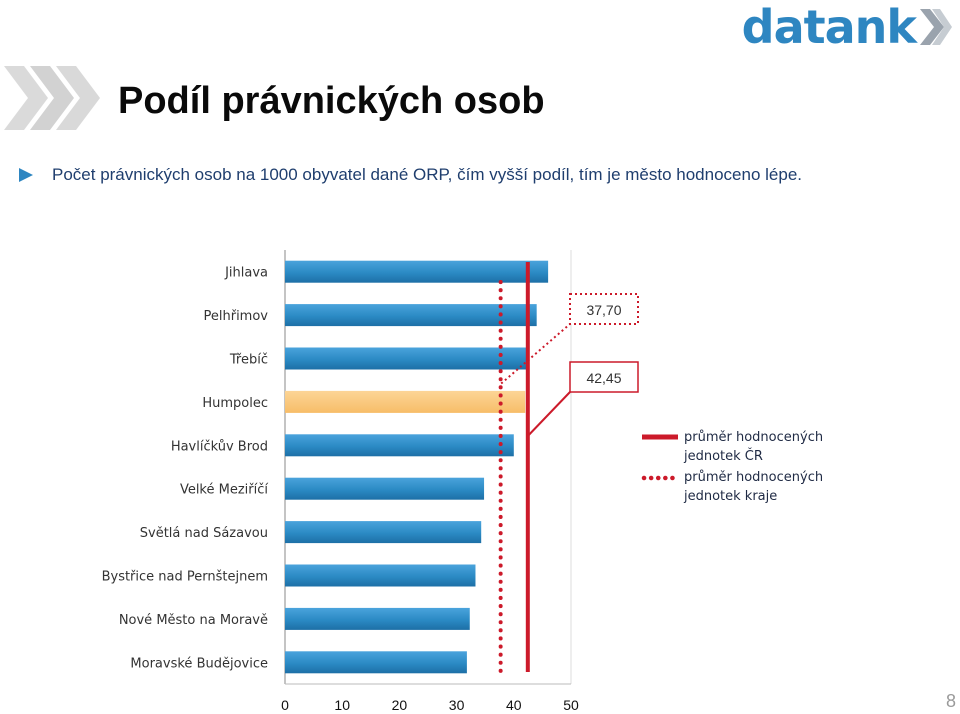 The width and height of the screenshot is (960, 714). What do you see at coordinates (246, 273) in the screenshot?
I see `category-label: Jihlava` at bounding box center [246, 273].